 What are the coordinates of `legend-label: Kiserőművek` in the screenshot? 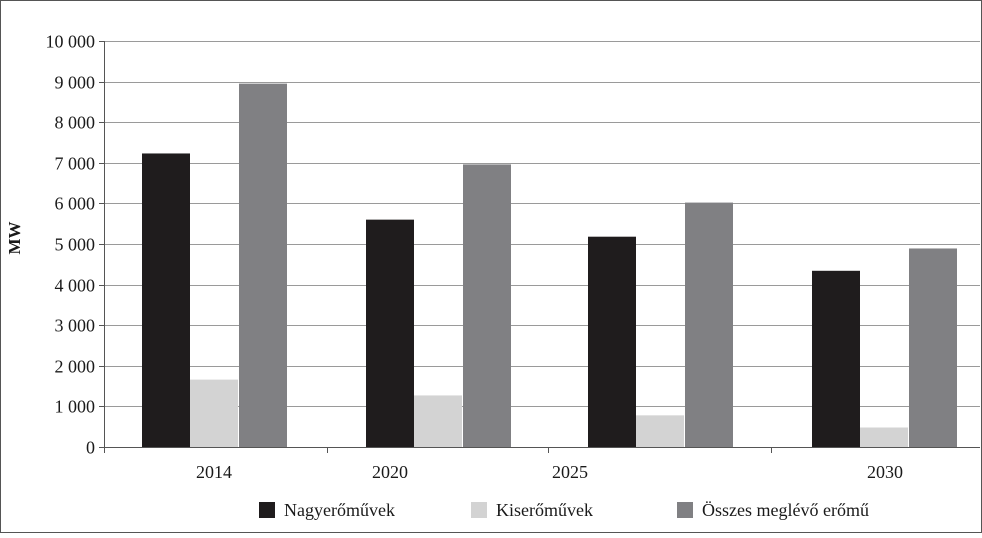 It's located at (544, 510).